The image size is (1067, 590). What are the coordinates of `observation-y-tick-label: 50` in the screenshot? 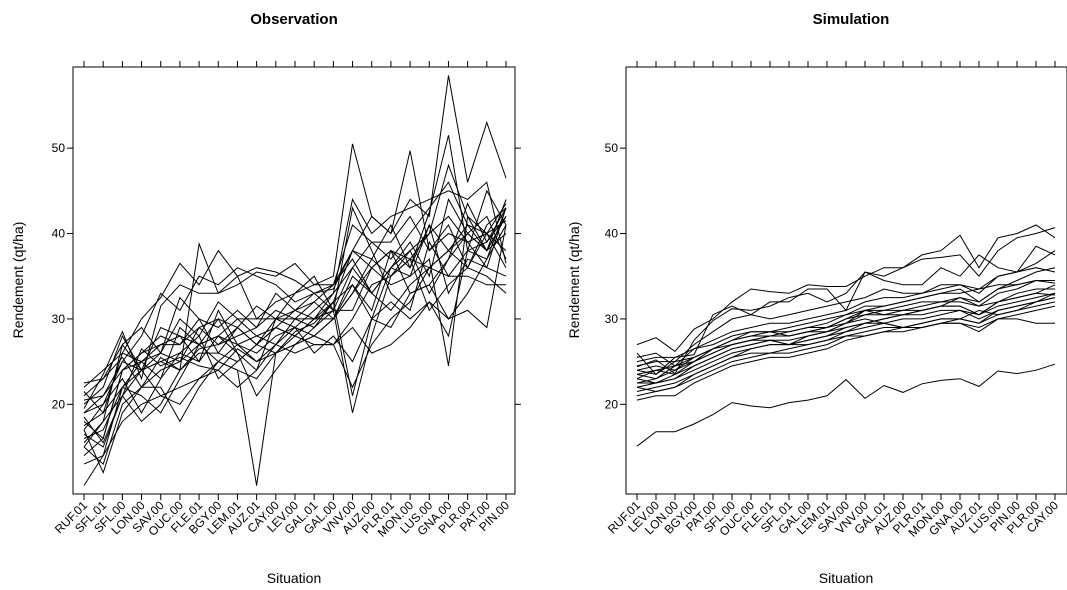 It's located at (59, 148).